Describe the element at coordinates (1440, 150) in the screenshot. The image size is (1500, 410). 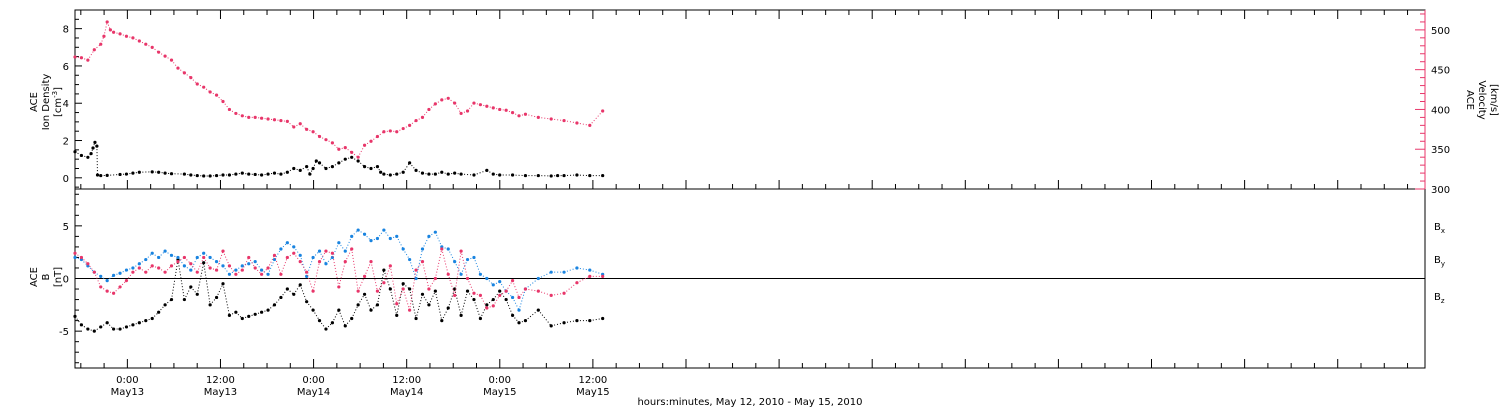
I see `top-right-tick-label: 350` at that location.